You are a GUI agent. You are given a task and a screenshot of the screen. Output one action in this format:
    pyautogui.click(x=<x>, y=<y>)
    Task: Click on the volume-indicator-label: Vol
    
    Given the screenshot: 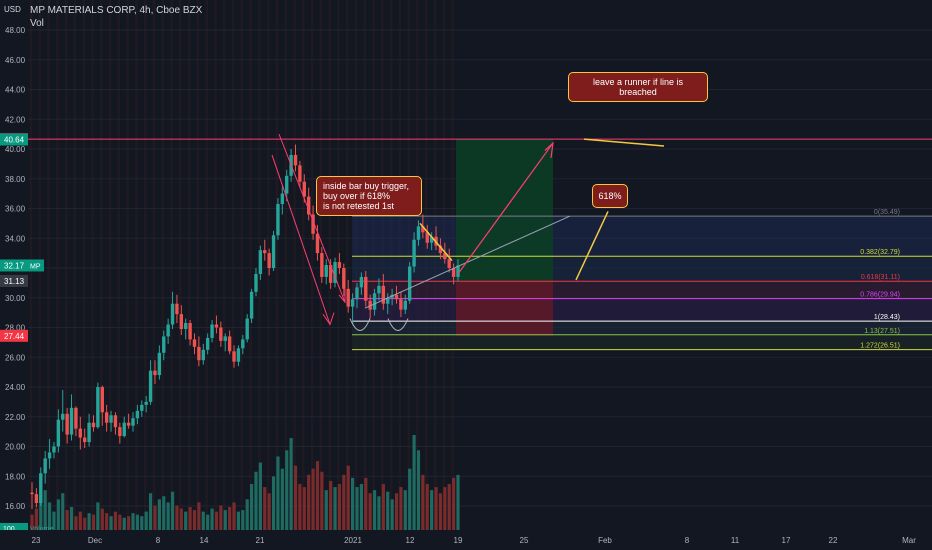 What is the action you would take?
    pyautogui.click(x=37, y=23)
    